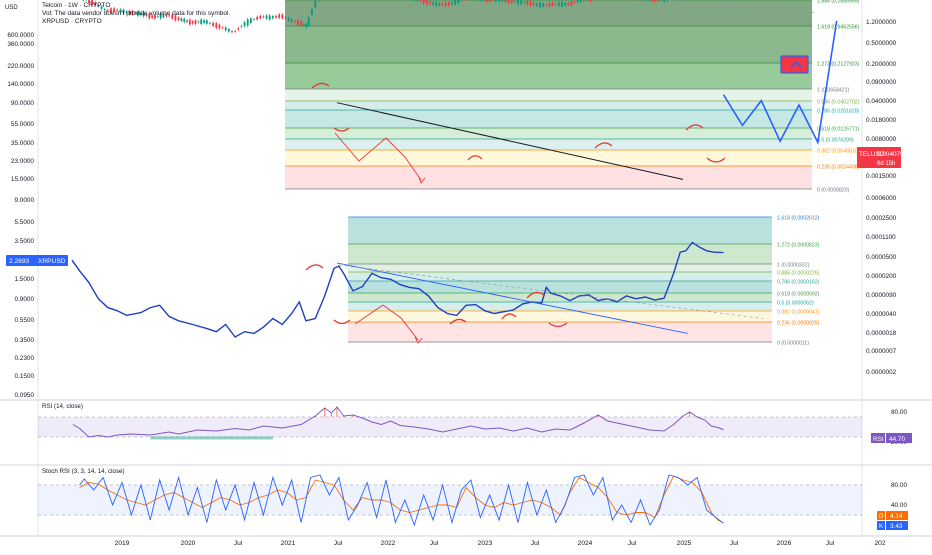  Describe the element at coordinates (548, 177) in the screenshot. I see `fib-zone-tel` at that location.